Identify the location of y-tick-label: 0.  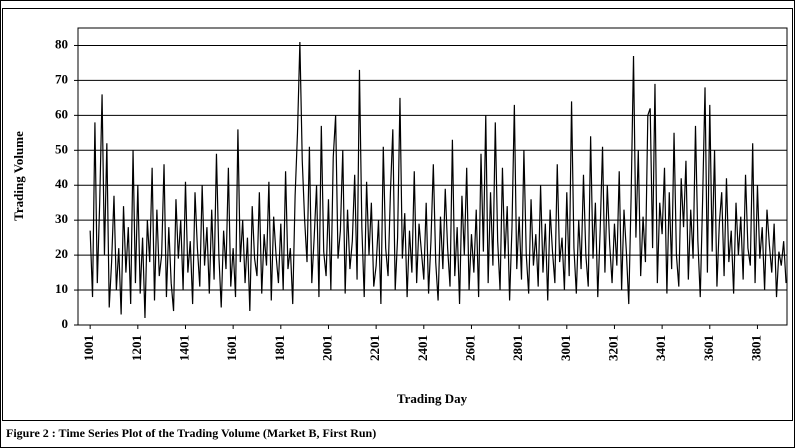
(65, 323).